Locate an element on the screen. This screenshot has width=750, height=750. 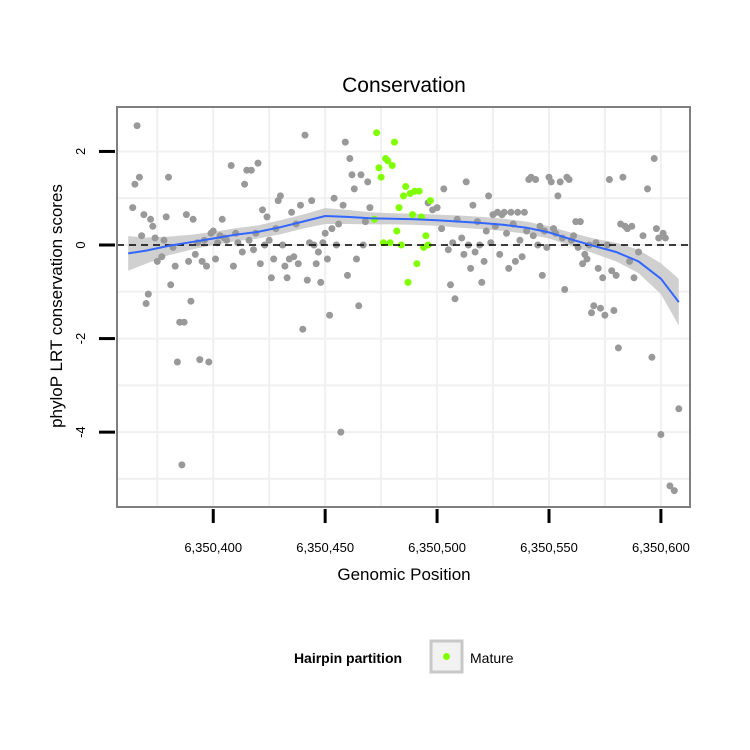
smooth-fit is located at coordinates (404, 258).